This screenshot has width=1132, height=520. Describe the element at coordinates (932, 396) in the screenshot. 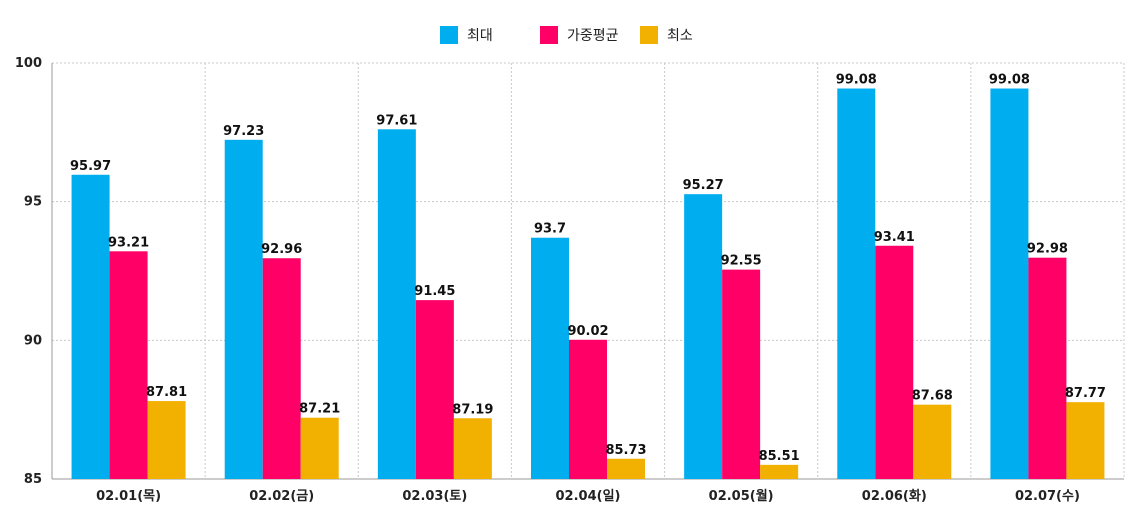

I see `data-label: 87.68` at that location.